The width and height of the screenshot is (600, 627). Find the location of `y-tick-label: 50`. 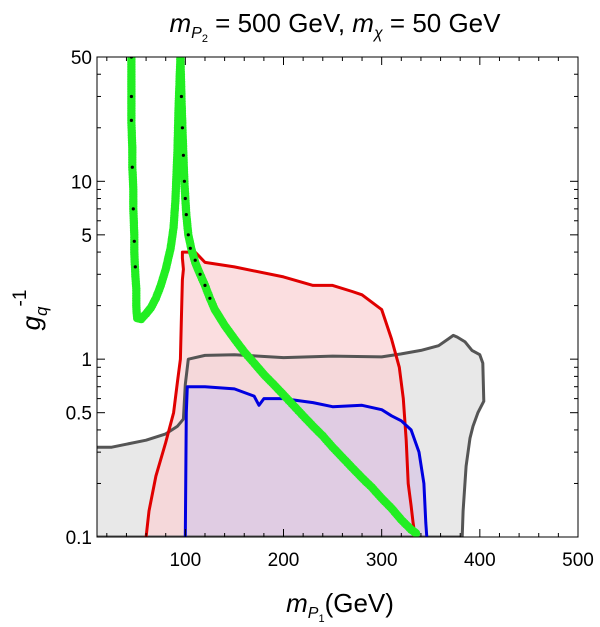

y-tick-label: 50 is located at coordinates (81, 58).